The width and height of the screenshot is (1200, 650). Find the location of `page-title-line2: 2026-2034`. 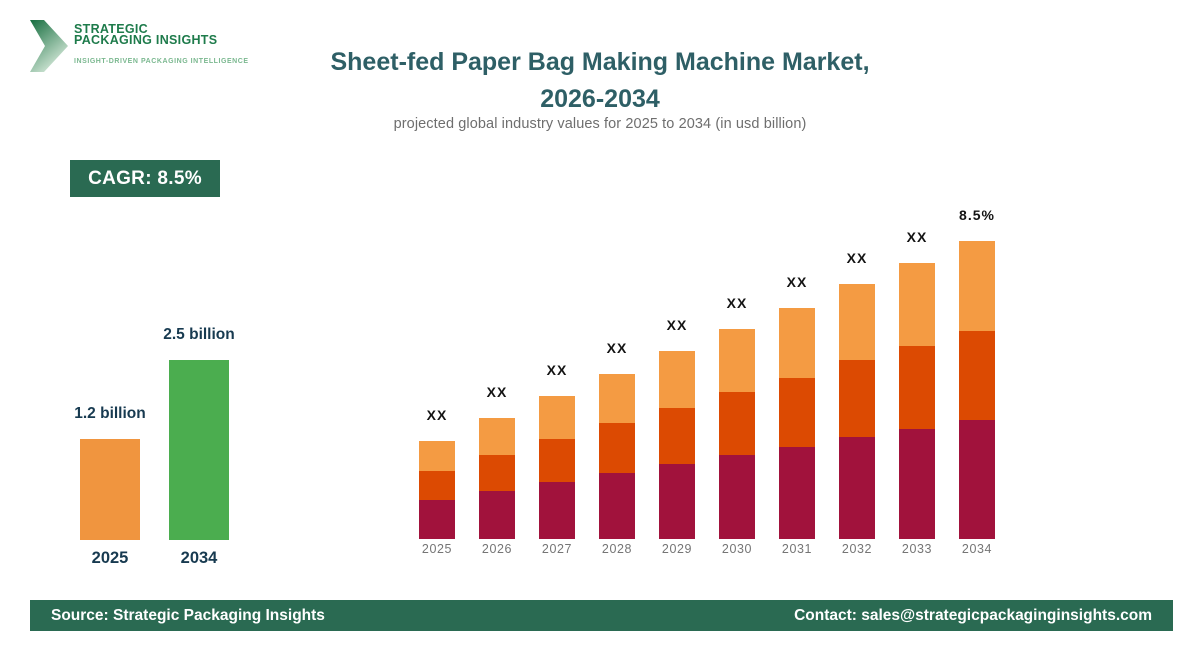

page-title-line2: 2026-2034 is located at coordinates (600, 99).